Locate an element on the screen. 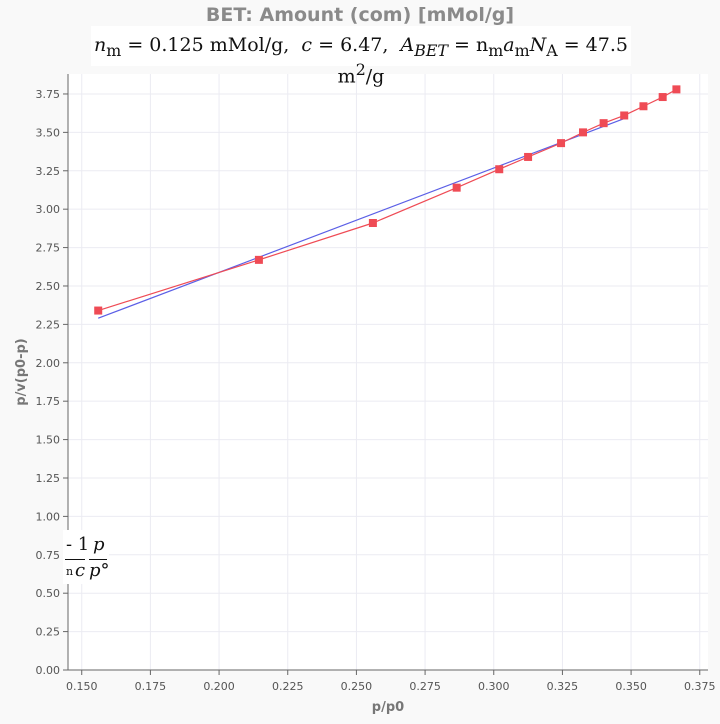 Image resolution: width=720 pixels, height=724 pixels. inset-numerator-right: p is located at coordinates (99, 544).